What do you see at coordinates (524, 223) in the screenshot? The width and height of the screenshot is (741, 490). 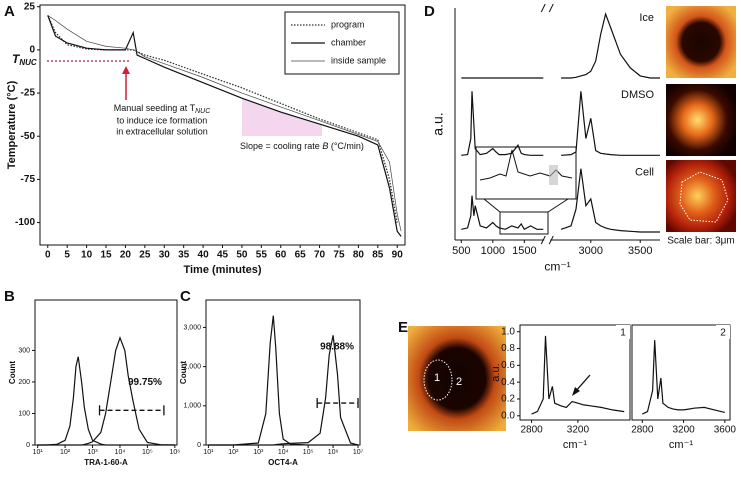 I see `zoom-region` at bounding box center [524, 223].